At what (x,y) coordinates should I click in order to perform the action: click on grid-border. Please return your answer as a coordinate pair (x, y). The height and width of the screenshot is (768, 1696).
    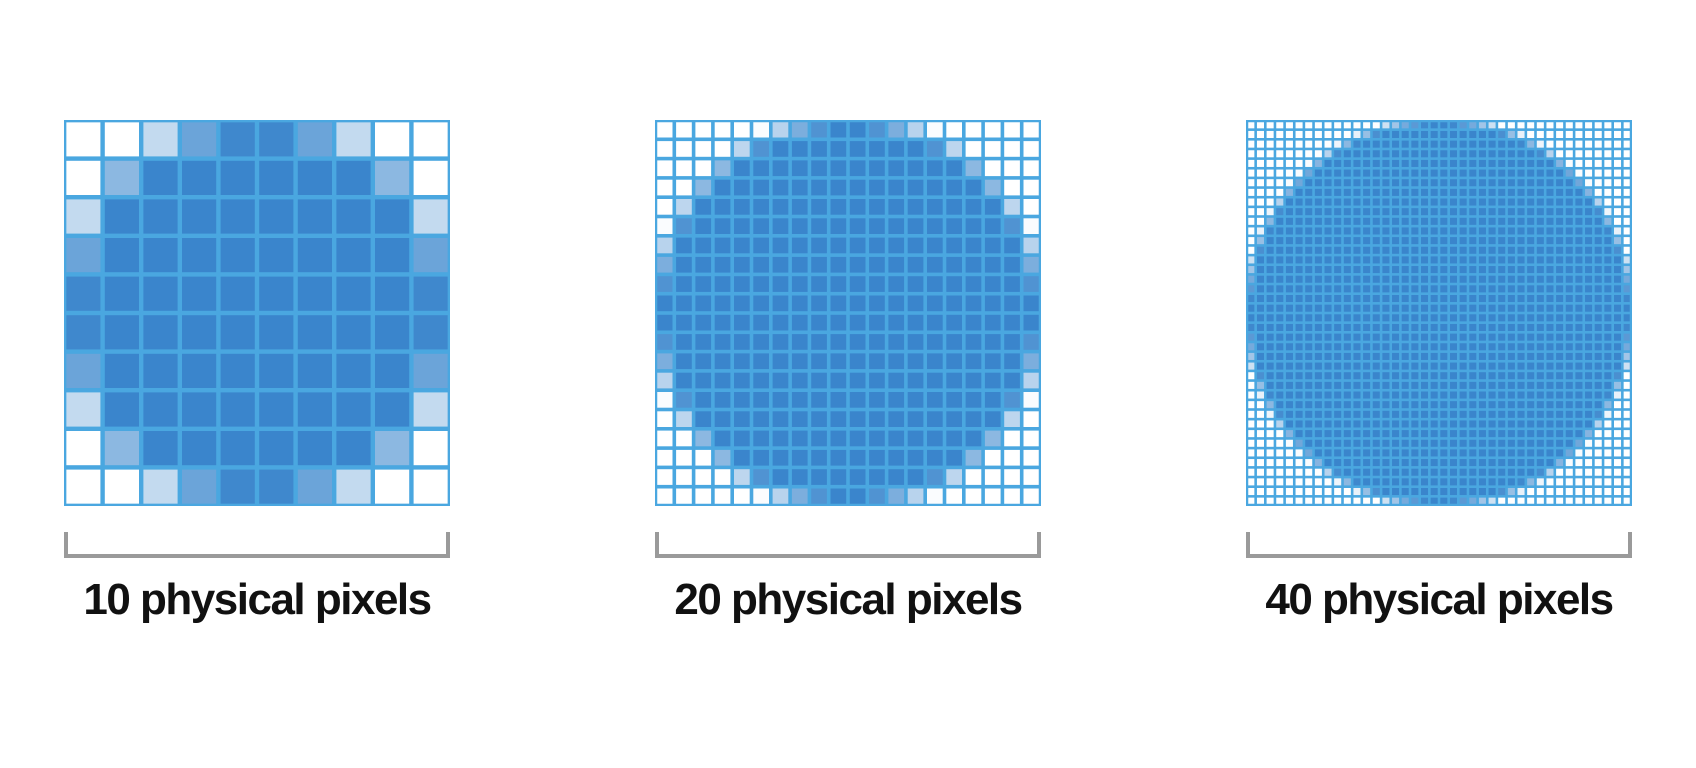
    Looking at the image, I should click on (848, 313).